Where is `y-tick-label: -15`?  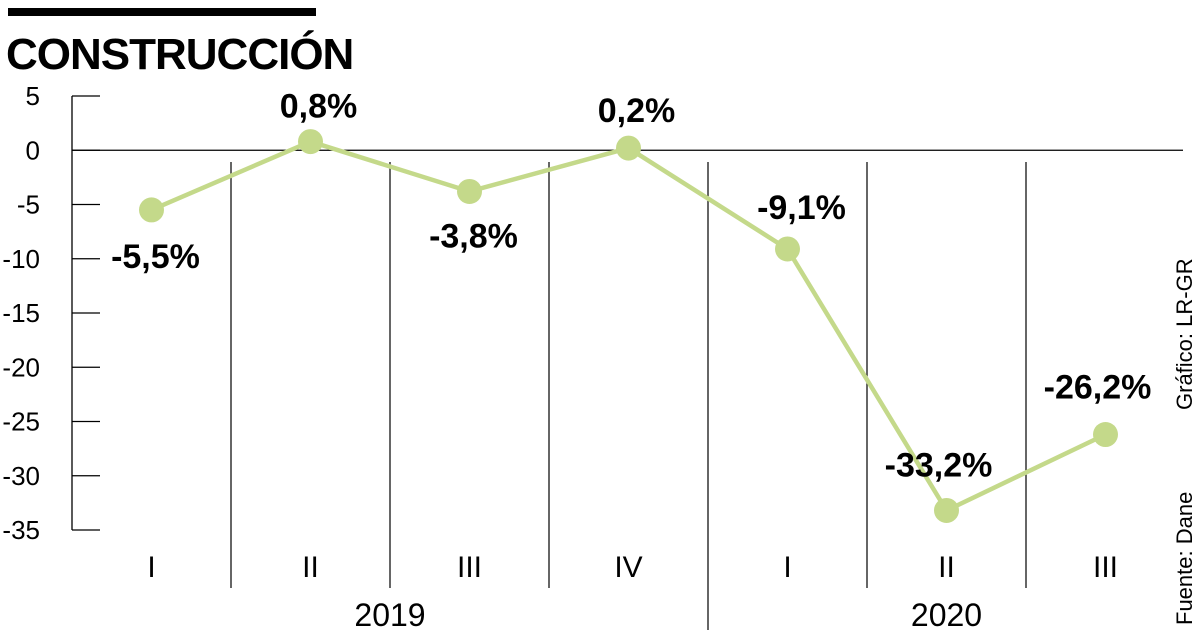
y-tick-label: -15 is located at coordinates (21, 313).